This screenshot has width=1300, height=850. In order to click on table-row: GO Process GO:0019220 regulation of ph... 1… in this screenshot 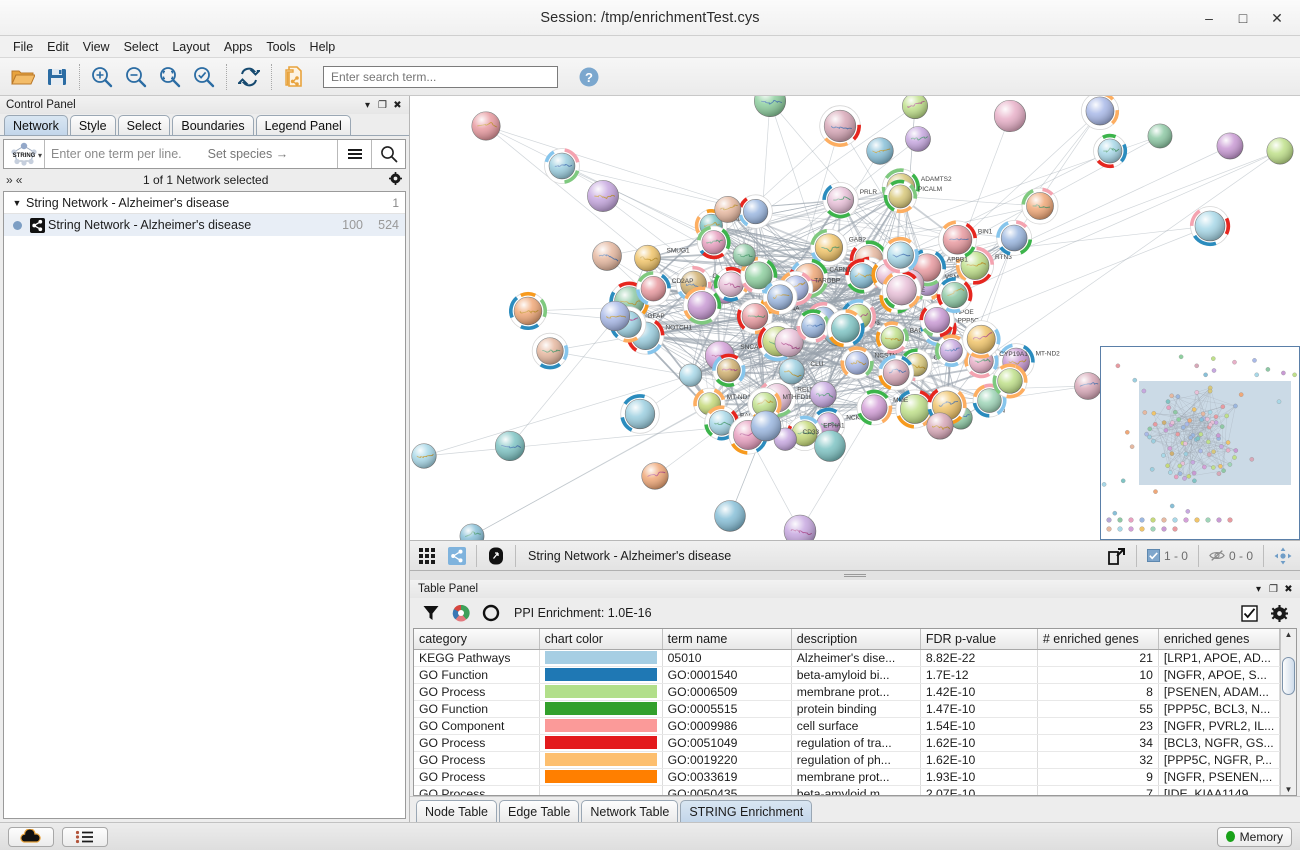, I will do `click(847, 760)`.